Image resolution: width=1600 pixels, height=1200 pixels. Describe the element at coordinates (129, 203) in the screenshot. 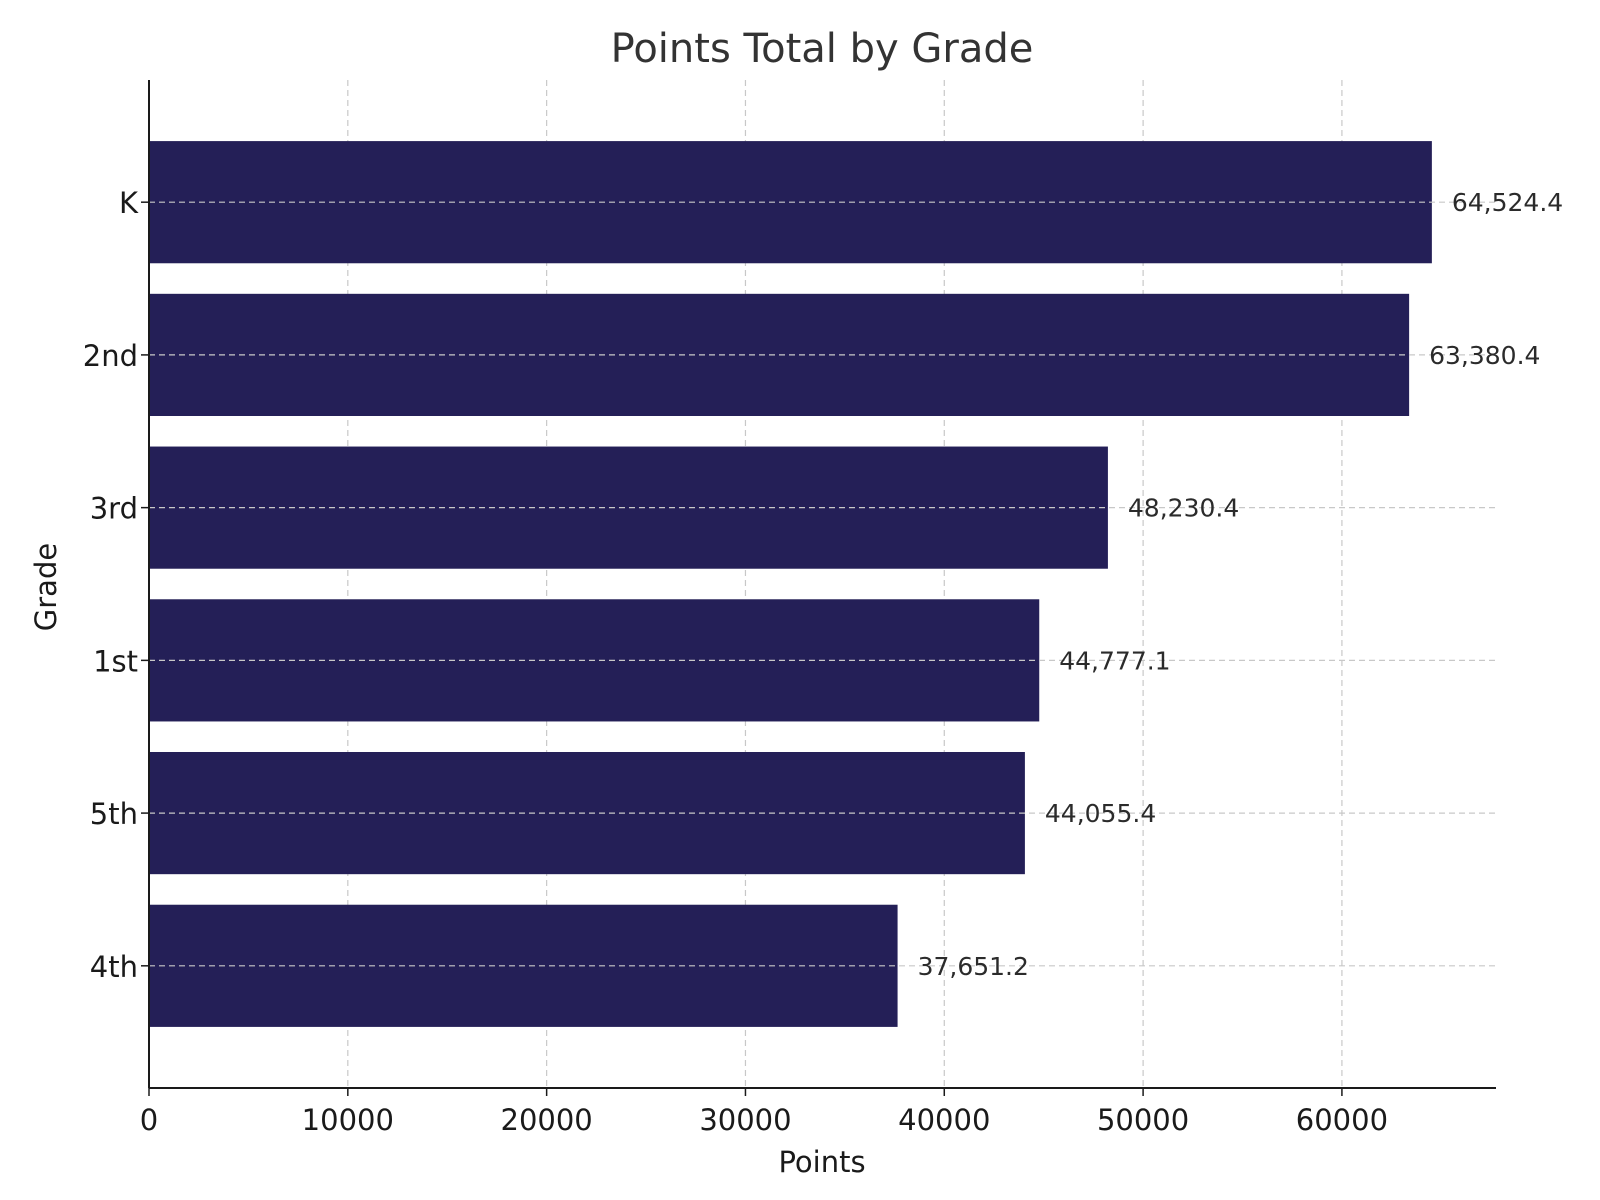

I see `y-tick-label-K: K` at that location.